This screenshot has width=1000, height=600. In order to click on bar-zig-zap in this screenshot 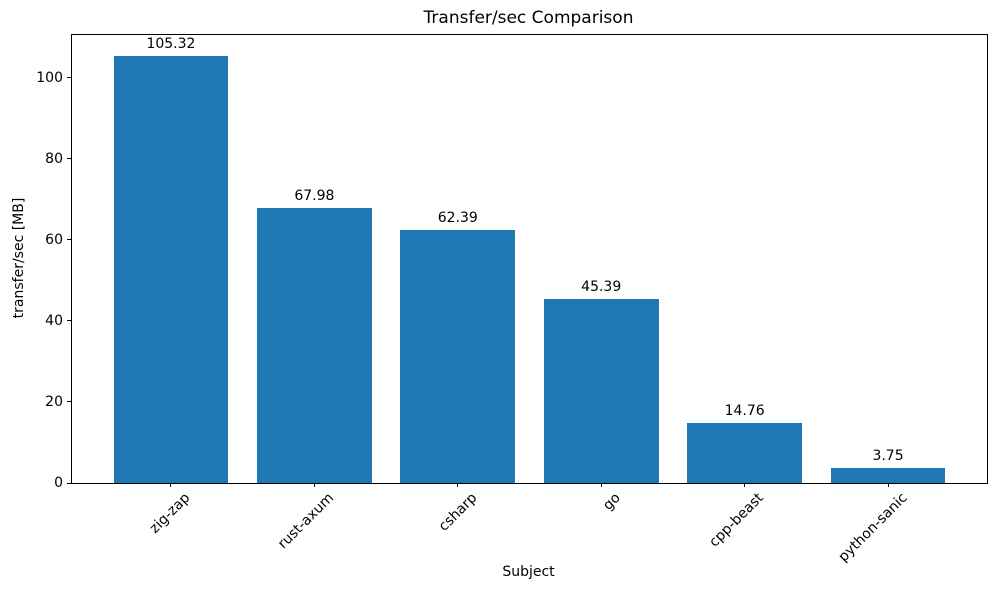, I will do `click(171, 269)`.